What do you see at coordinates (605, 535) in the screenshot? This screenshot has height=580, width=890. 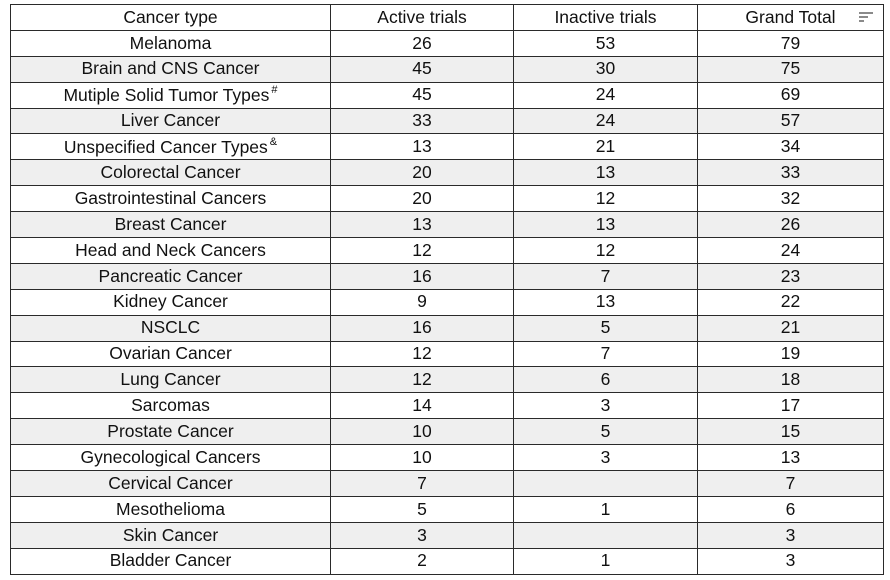 I see `cell-inactive-trials` at bounding box center [605, 535].